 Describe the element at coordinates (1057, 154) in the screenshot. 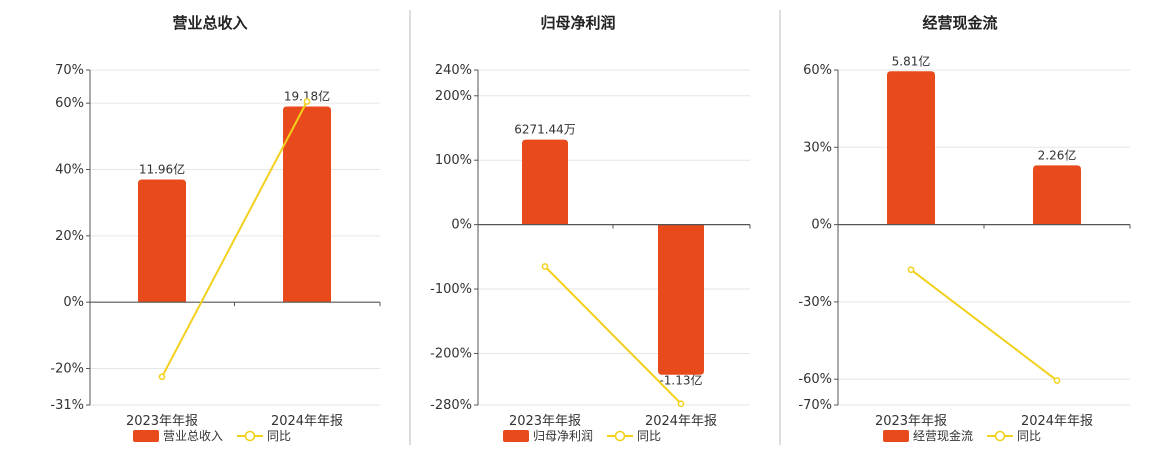

I see `bar-data-label: 2.26亿` at that location.